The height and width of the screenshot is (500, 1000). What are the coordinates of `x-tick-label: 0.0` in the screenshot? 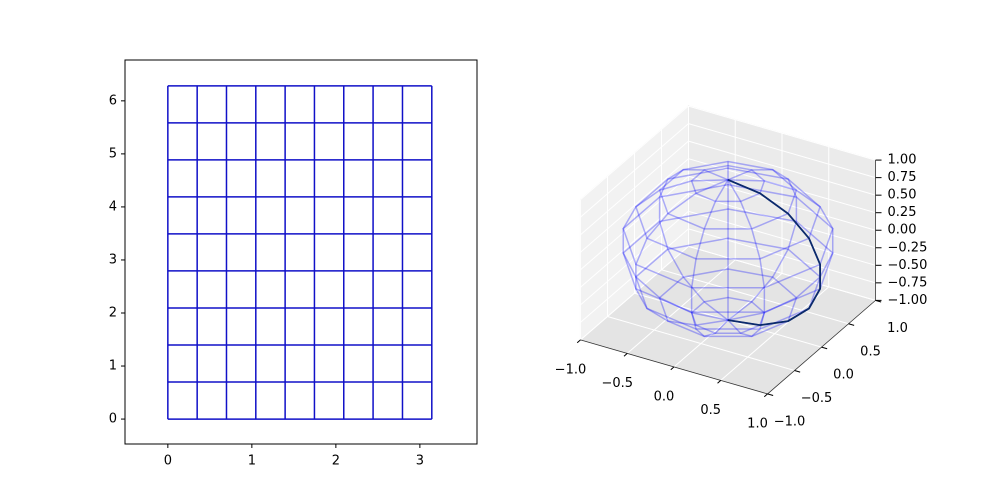 It's located at (664, 396).